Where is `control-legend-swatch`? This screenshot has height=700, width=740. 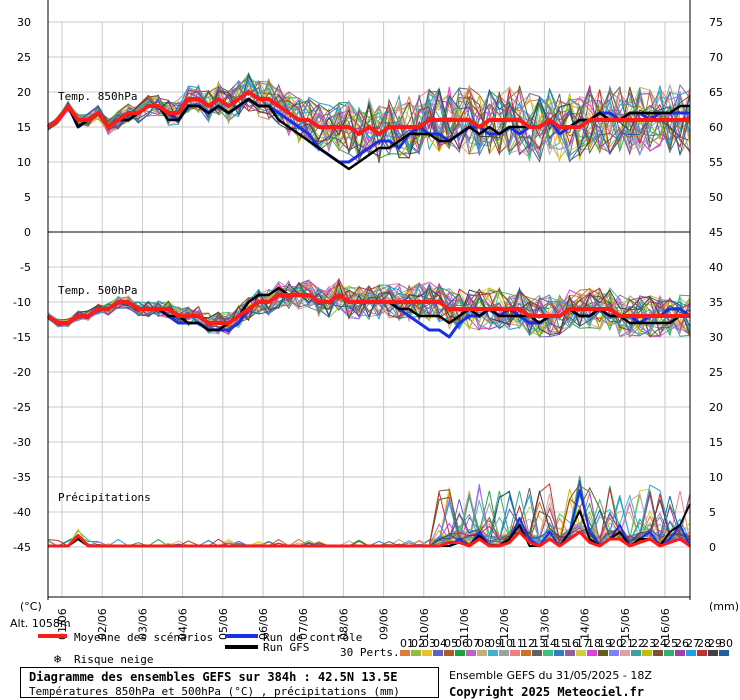 control-legend-swatch is located at coordinates (241, 636).